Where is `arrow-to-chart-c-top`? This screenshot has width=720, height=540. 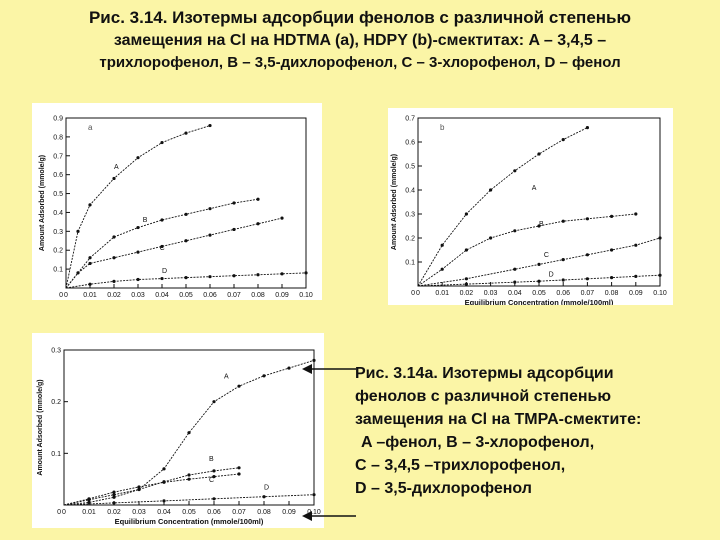
arrow-to-chart-c-top is located at coordinates (329, 369).